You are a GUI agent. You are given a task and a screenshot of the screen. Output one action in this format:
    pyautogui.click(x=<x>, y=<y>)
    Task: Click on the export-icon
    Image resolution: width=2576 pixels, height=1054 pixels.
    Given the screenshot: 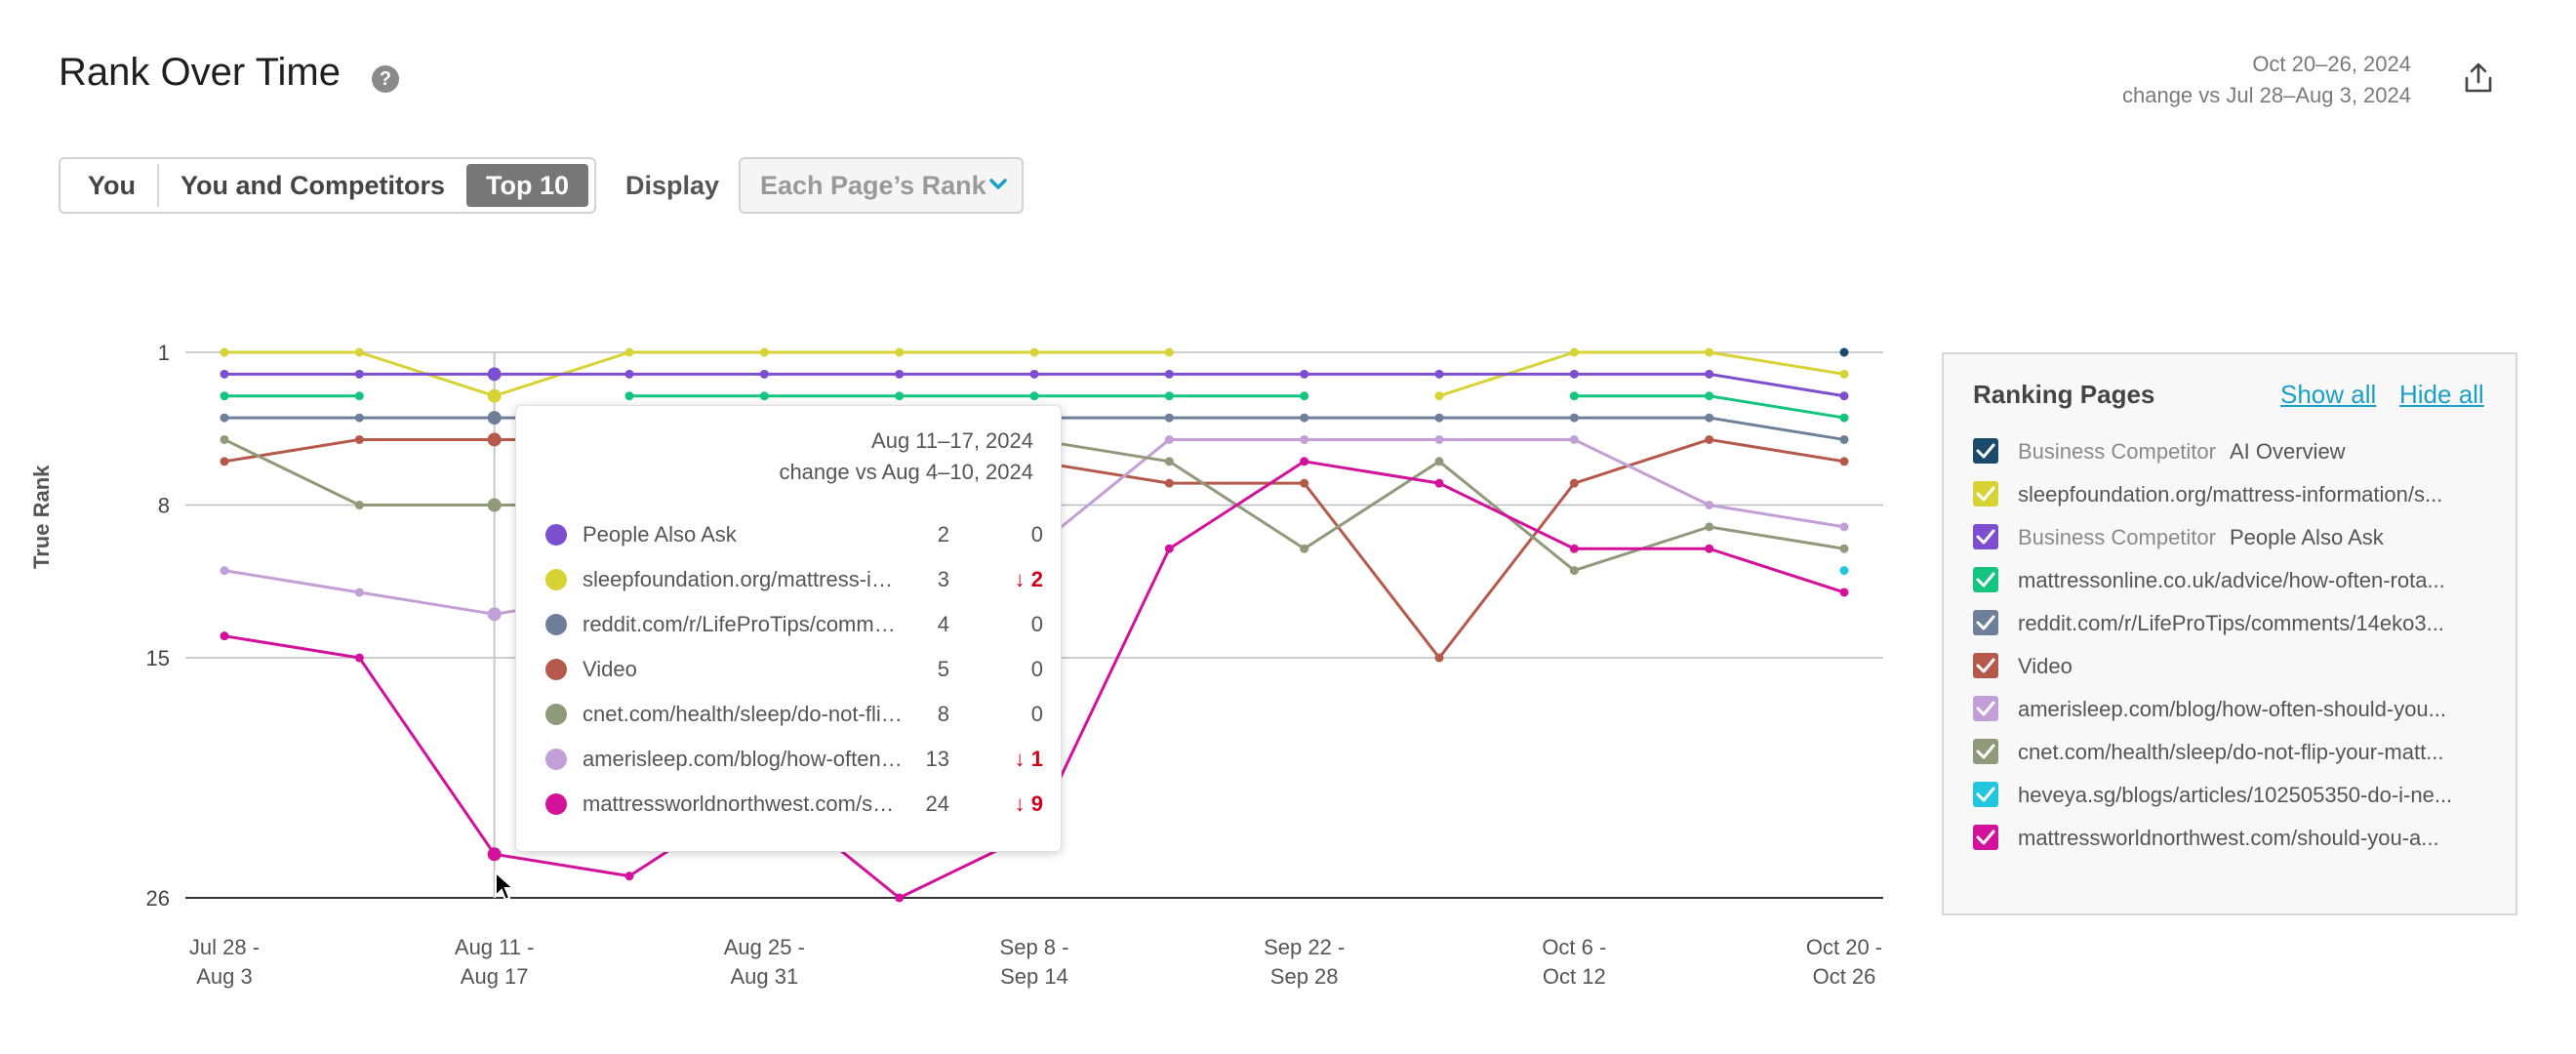 What is the action you would take?
    pyautogui.click(x=2478, y=78)
    